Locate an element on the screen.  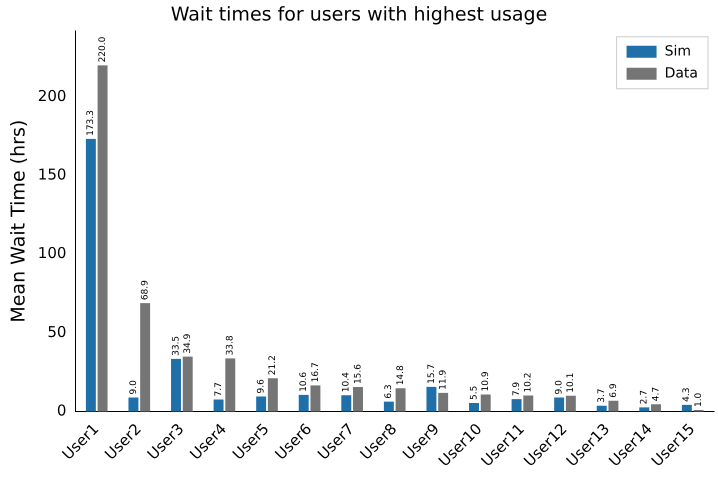
legend-label: Data is located at coordinates (681, 73).